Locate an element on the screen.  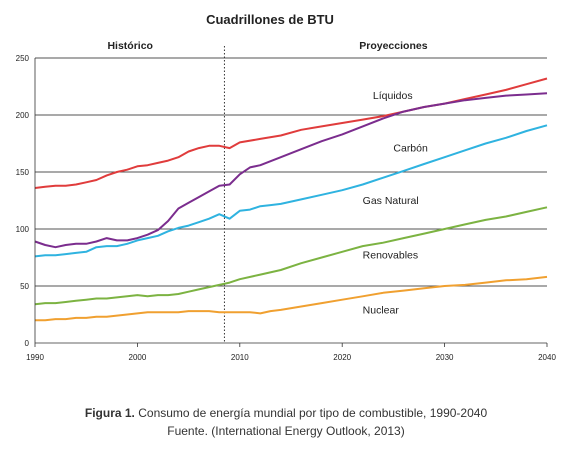
section-labels: Histórico Proyecciones is located at coordinates (267, 46).